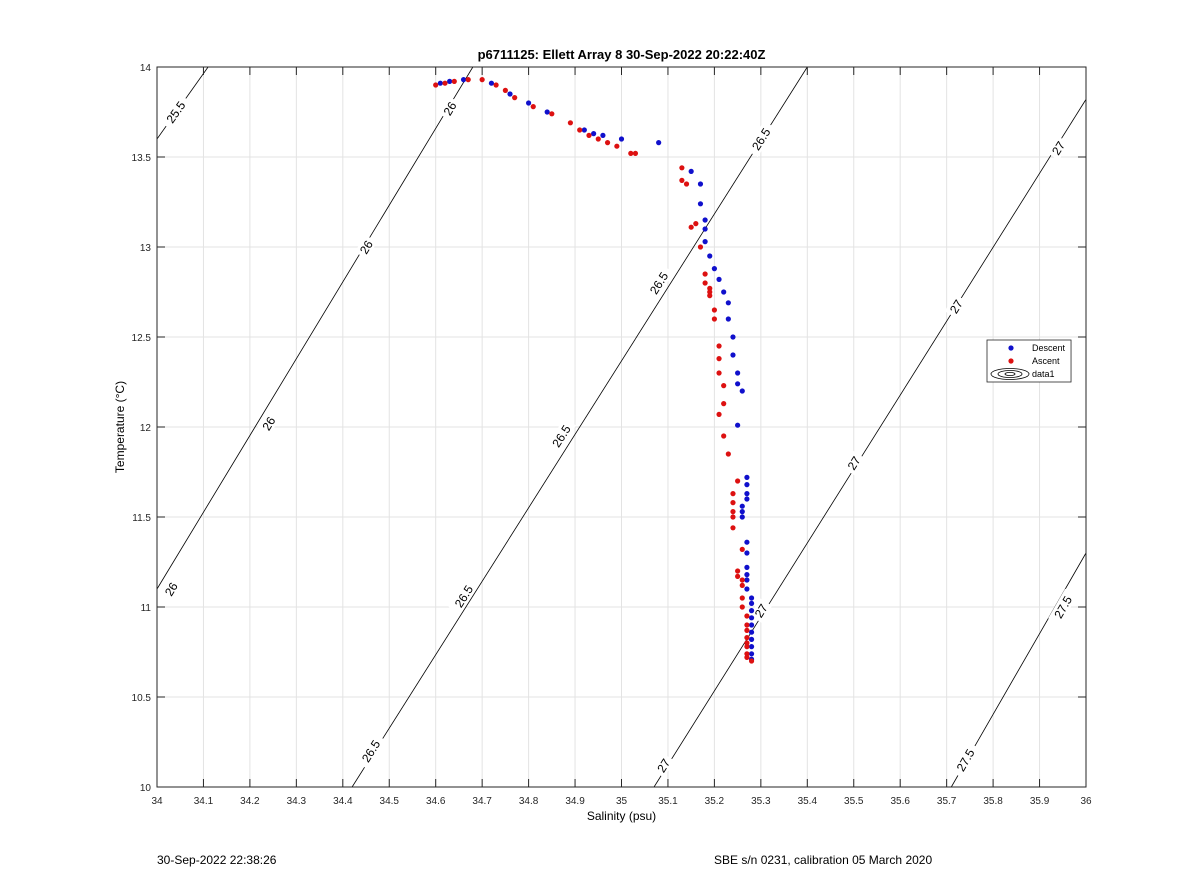  What do you see at coordinates (141, 518) in the screenshot?
I see `y-tick-label: 11.5` at bounding box center [141, 518].